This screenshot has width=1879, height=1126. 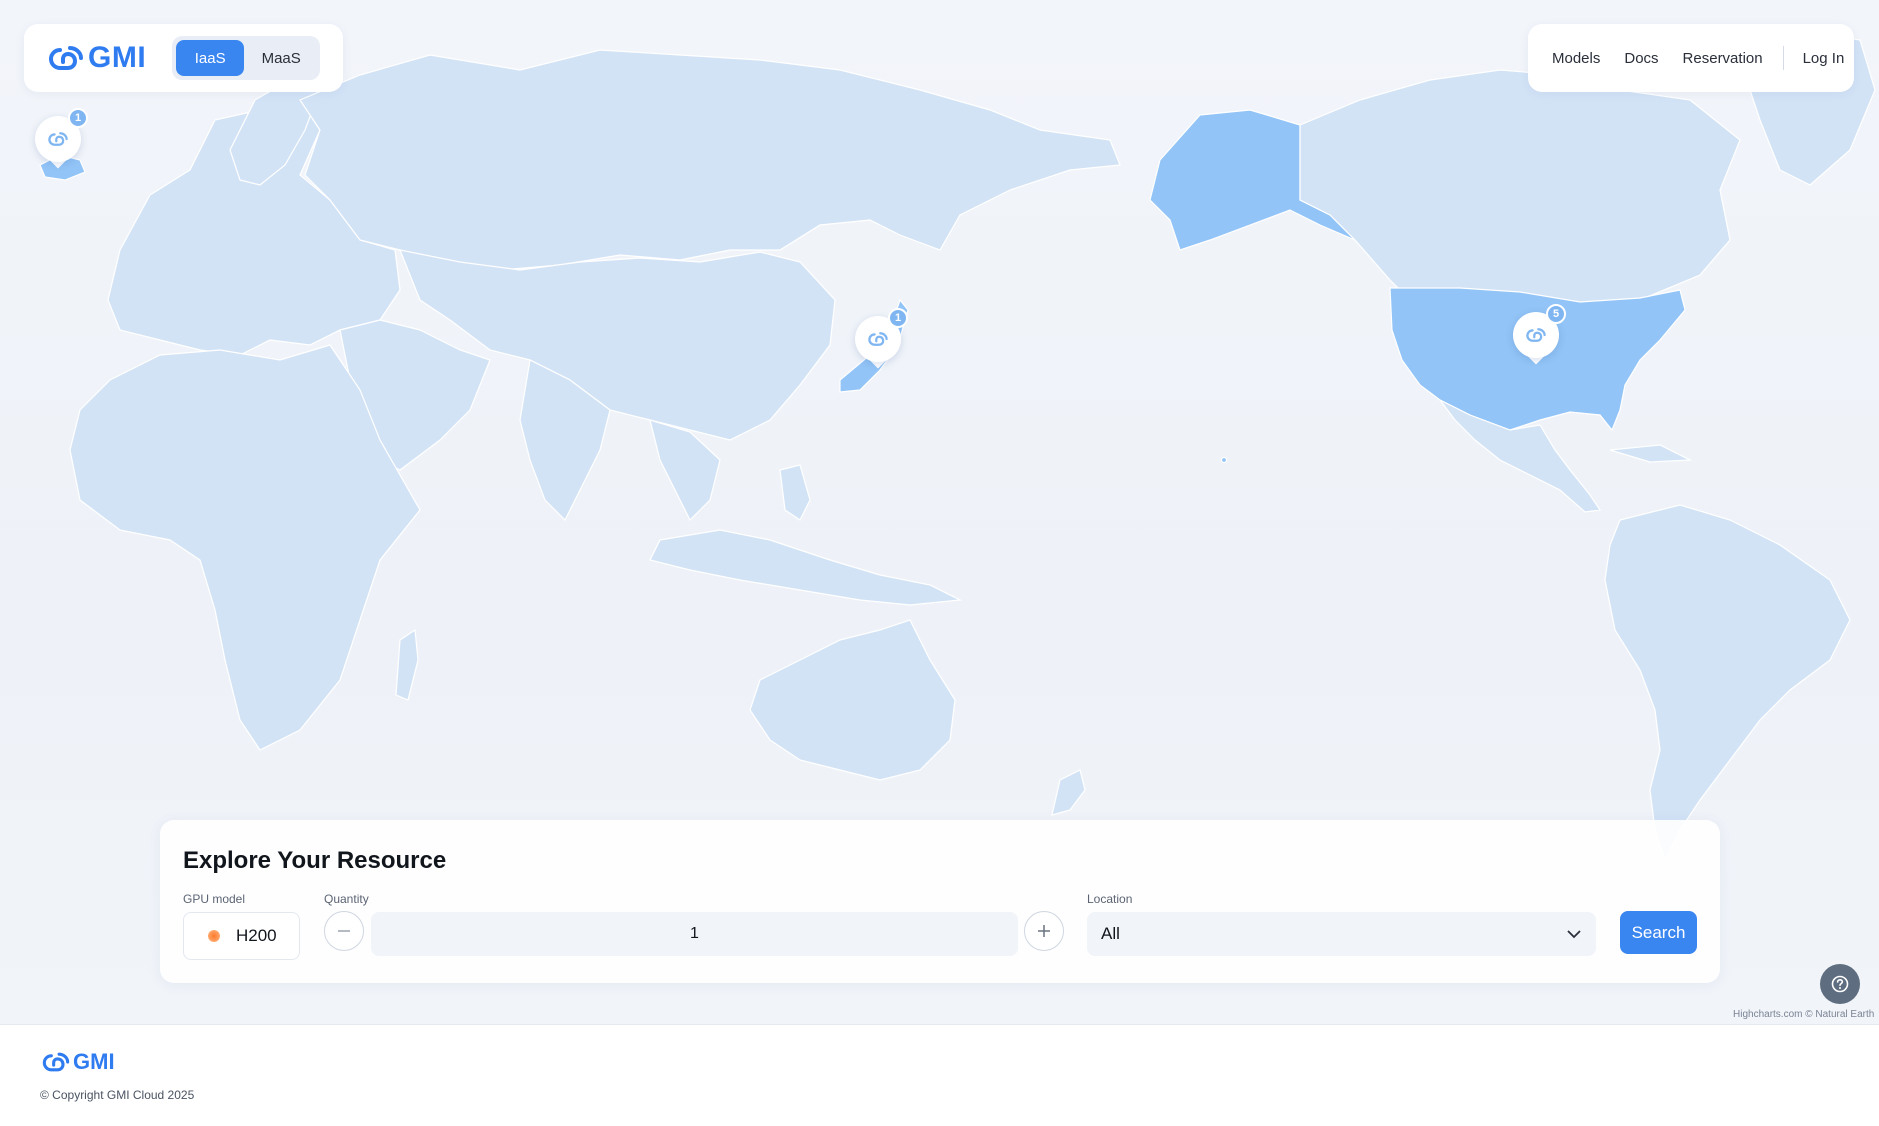 What do you see at coordinates (281, 58) in the screenshot?
I see `tab-maas: MaaS` at bounding box center [281, 58].